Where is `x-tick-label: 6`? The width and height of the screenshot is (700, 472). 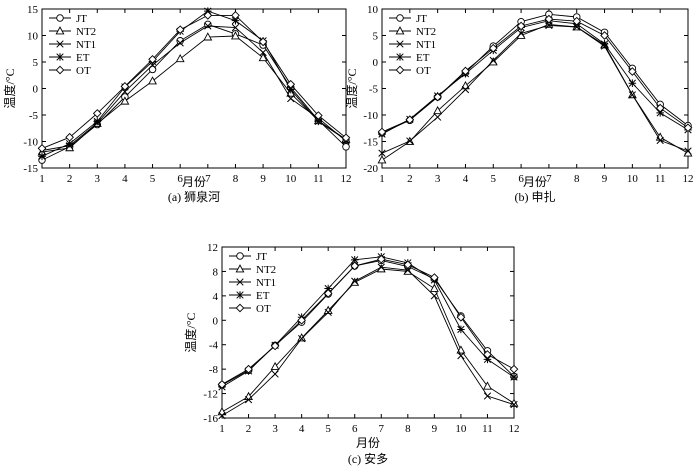 x-tick-label: 6 is located at coordinates (180, 179).